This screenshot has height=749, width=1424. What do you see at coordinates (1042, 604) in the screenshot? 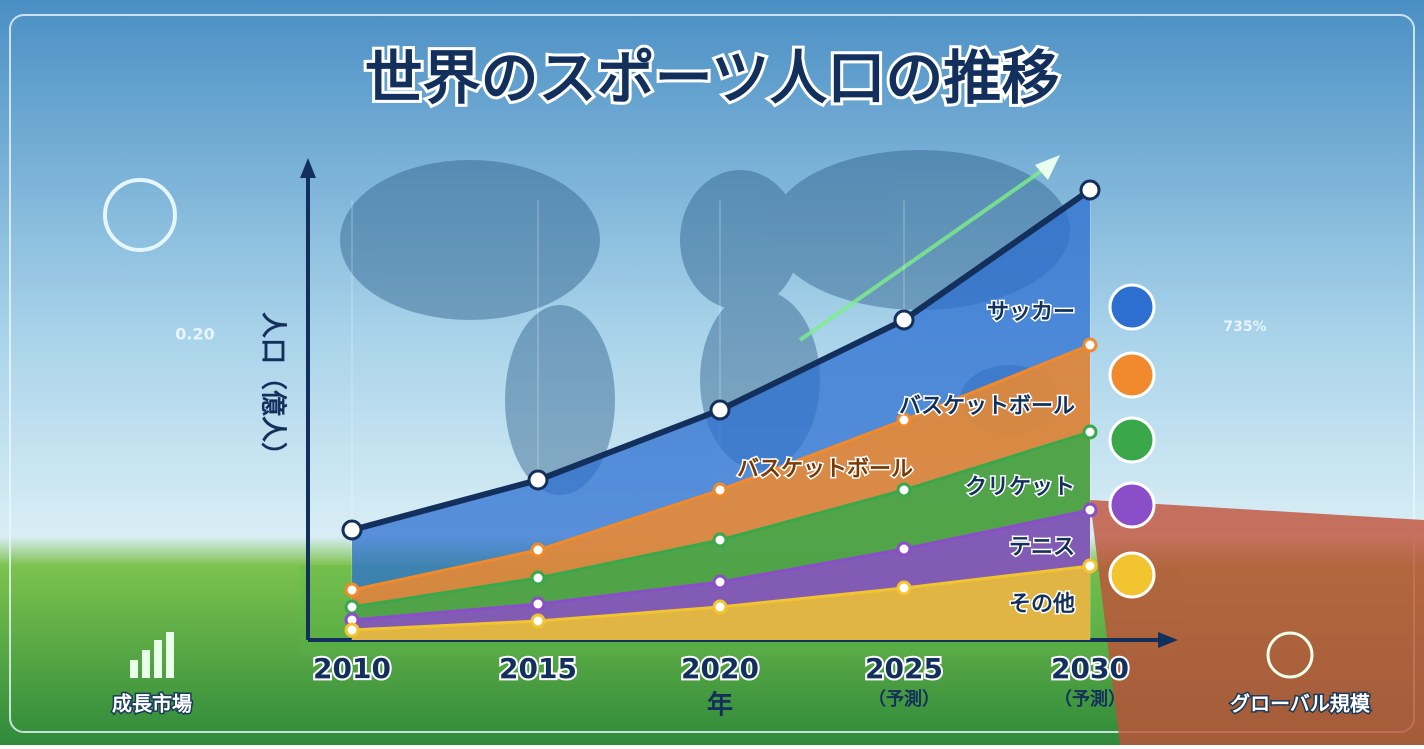
I see `legend-label: その他` at bounding box center [1042, 604].